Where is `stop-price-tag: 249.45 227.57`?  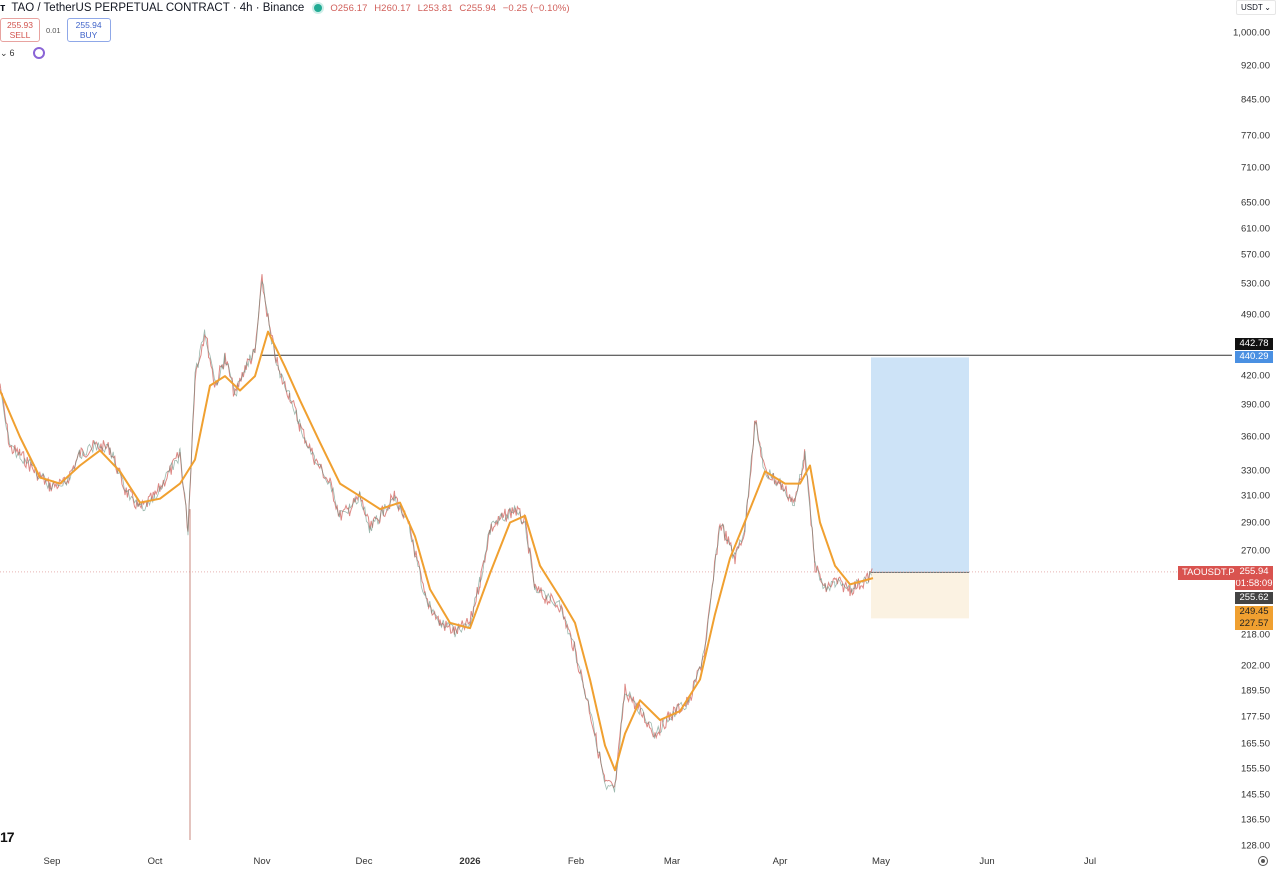
stop-price-tag: 249.45 227.57 is located at coordinates (1254, 618).